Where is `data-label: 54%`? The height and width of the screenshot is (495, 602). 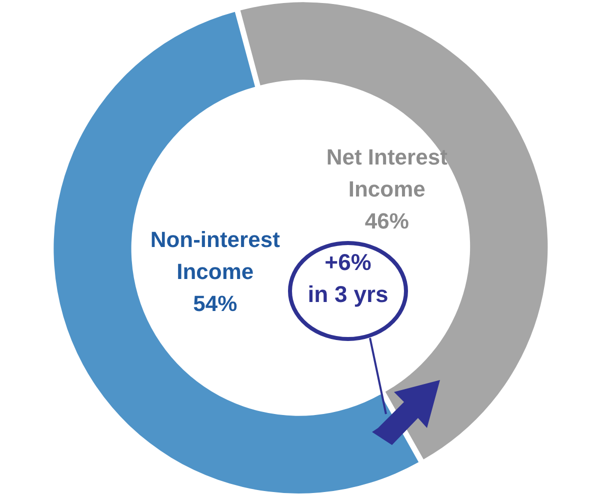
data-label: 54% is located at coordinates (215, 303).